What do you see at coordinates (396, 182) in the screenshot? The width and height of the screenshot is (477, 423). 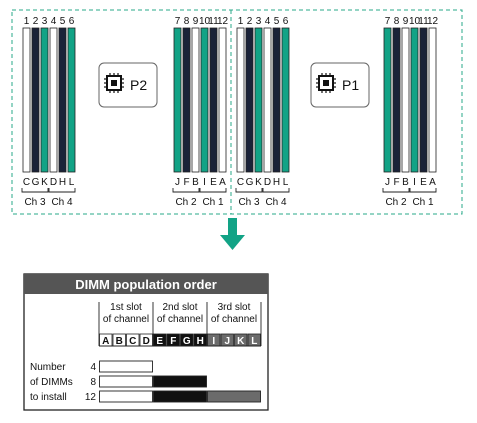 I see `slot-right-letter: F` at bounding box center [396, 182].